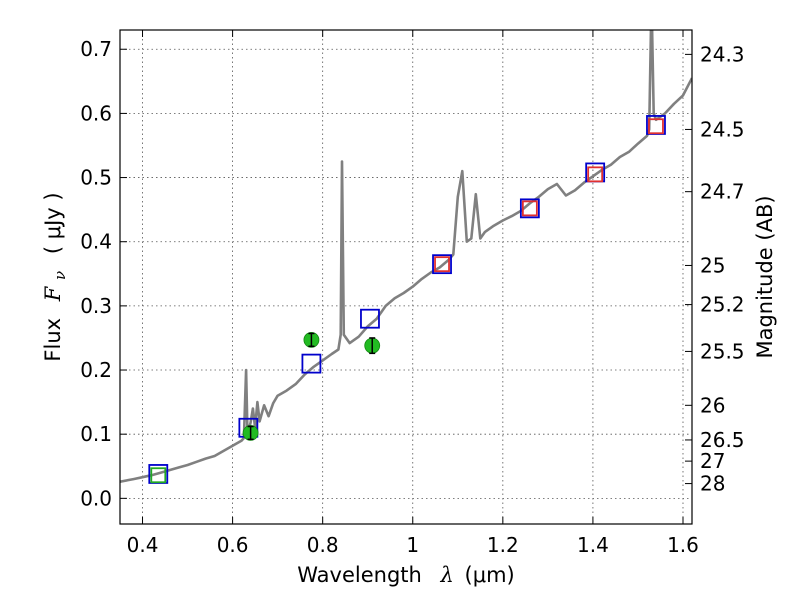  What do you see at coordinates (323, 545) in the screenshot?
I see `x-tick-label: 0.8` at bounding box center [323, 545].